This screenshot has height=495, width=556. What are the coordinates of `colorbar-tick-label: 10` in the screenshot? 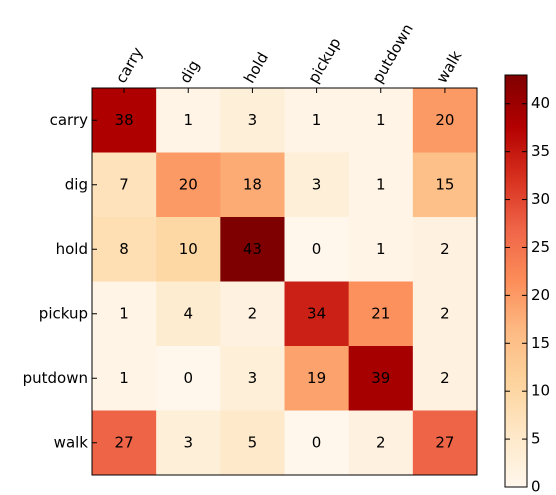 It's located at (540, 391).